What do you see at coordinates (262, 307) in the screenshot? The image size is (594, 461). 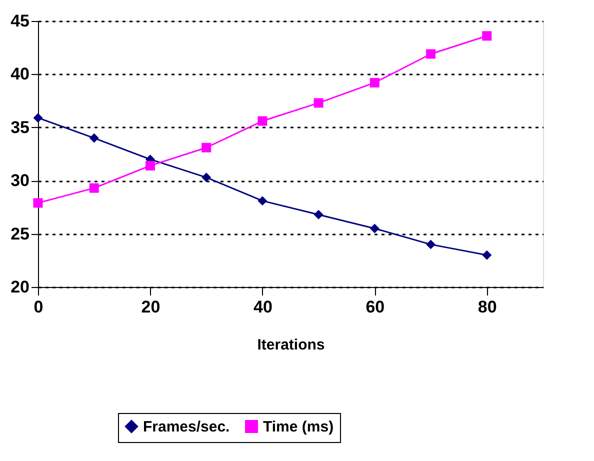 I see `x-tick-label: 40` at bounding box center [262, 307].